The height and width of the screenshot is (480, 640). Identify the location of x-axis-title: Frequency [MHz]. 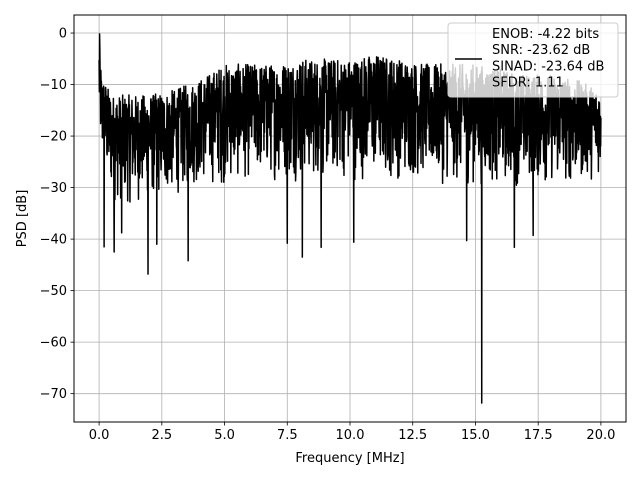
(349, 458).